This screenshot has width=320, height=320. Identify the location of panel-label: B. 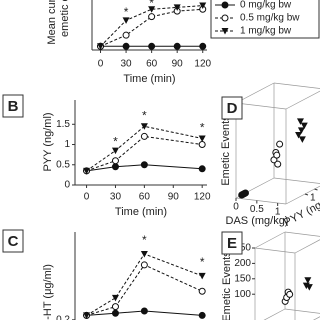
(13, 106).